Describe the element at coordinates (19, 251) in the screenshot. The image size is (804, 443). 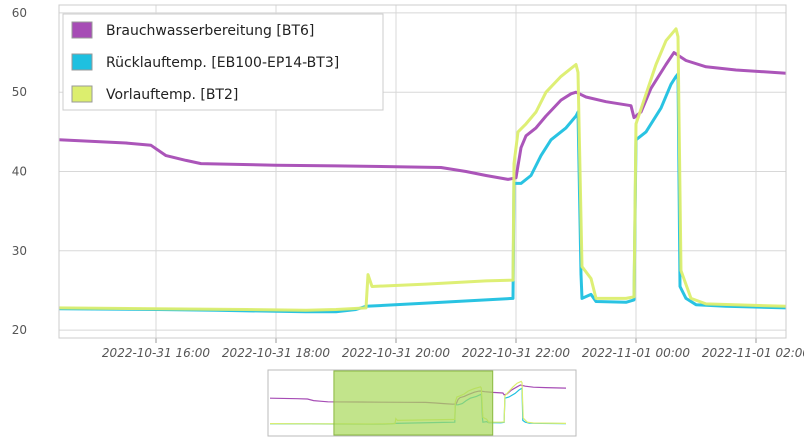
I see `y-tick-label-1: 30` at that location.